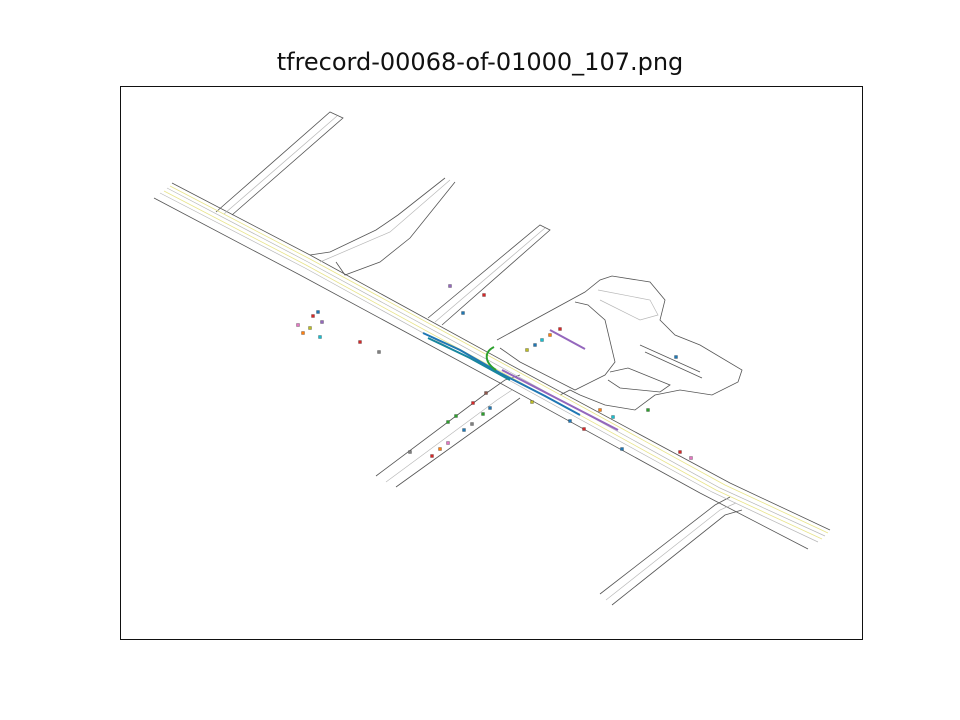 This screenshot has height=720, width=960. I want to click on trajectory-blue, so click(501, 374).